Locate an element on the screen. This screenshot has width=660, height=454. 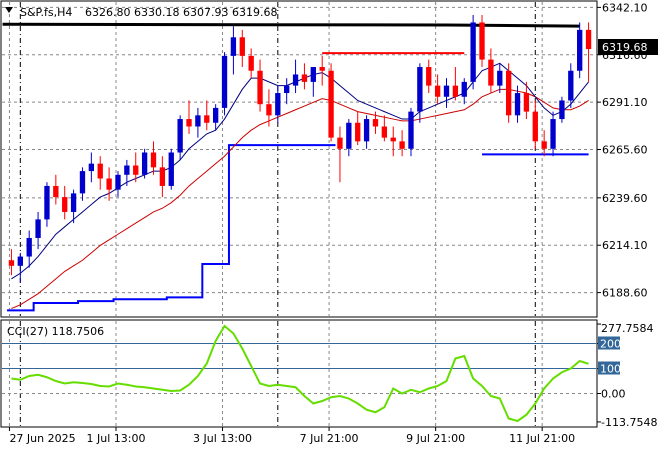
time-tick-label: 7 Jul 21:00 is located at coordinates (329, 438).